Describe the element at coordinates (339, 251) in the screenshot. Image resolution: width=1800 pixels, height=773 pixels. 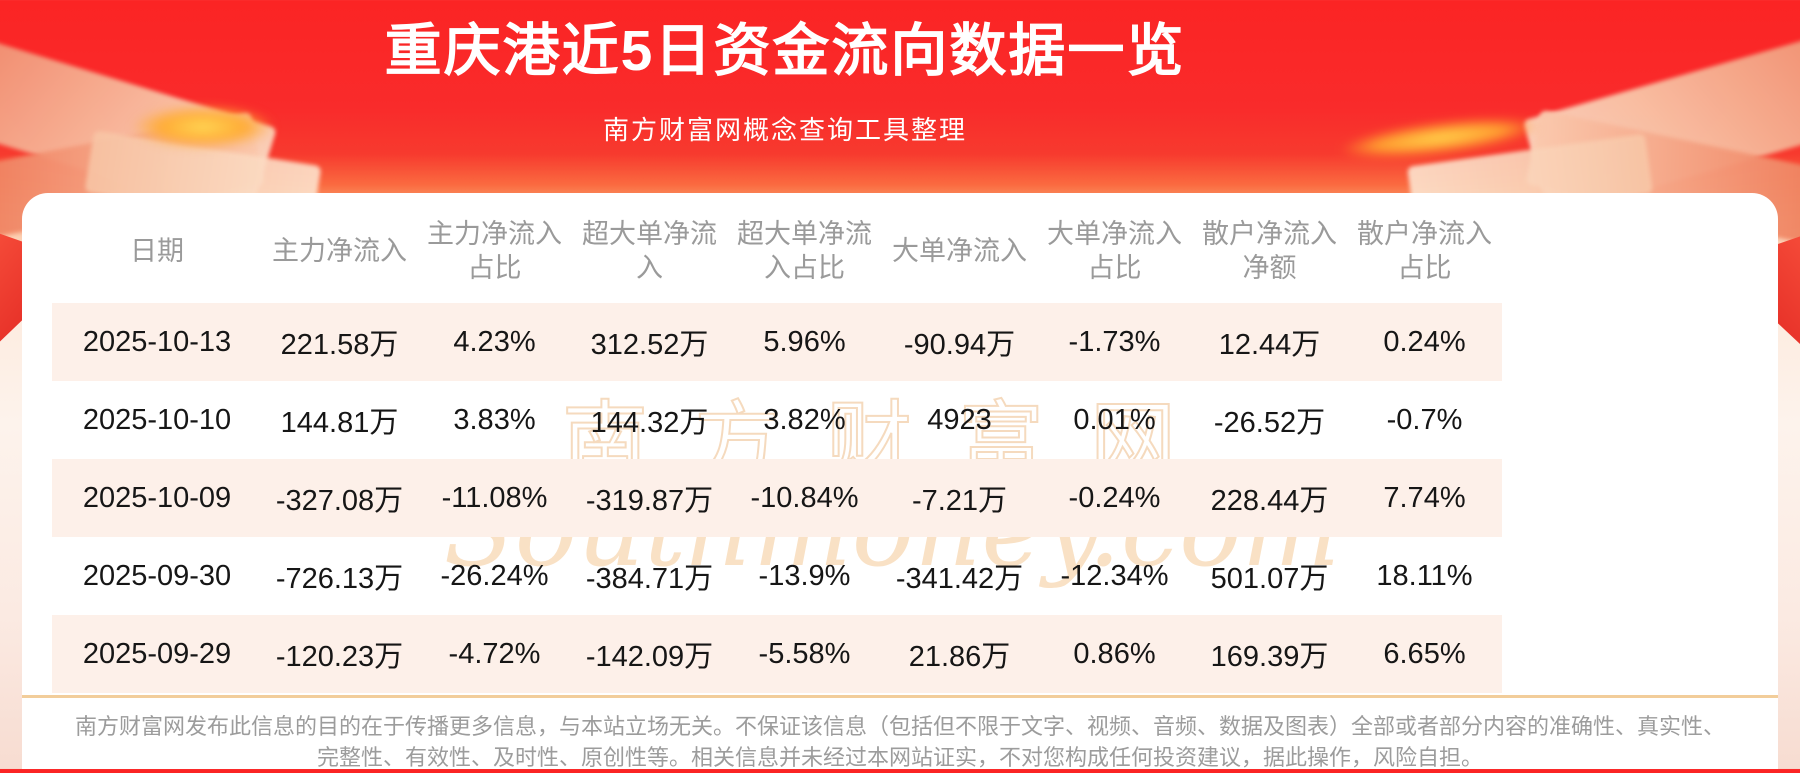
I see `column-header-1: 主力净流入` at that location.